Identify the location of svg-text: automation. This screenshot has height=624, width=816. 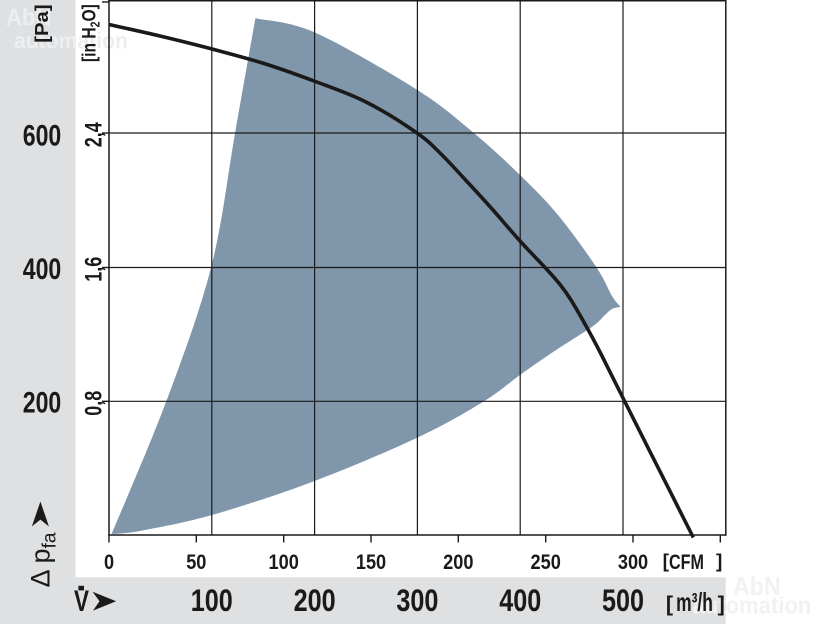
(752, 605).